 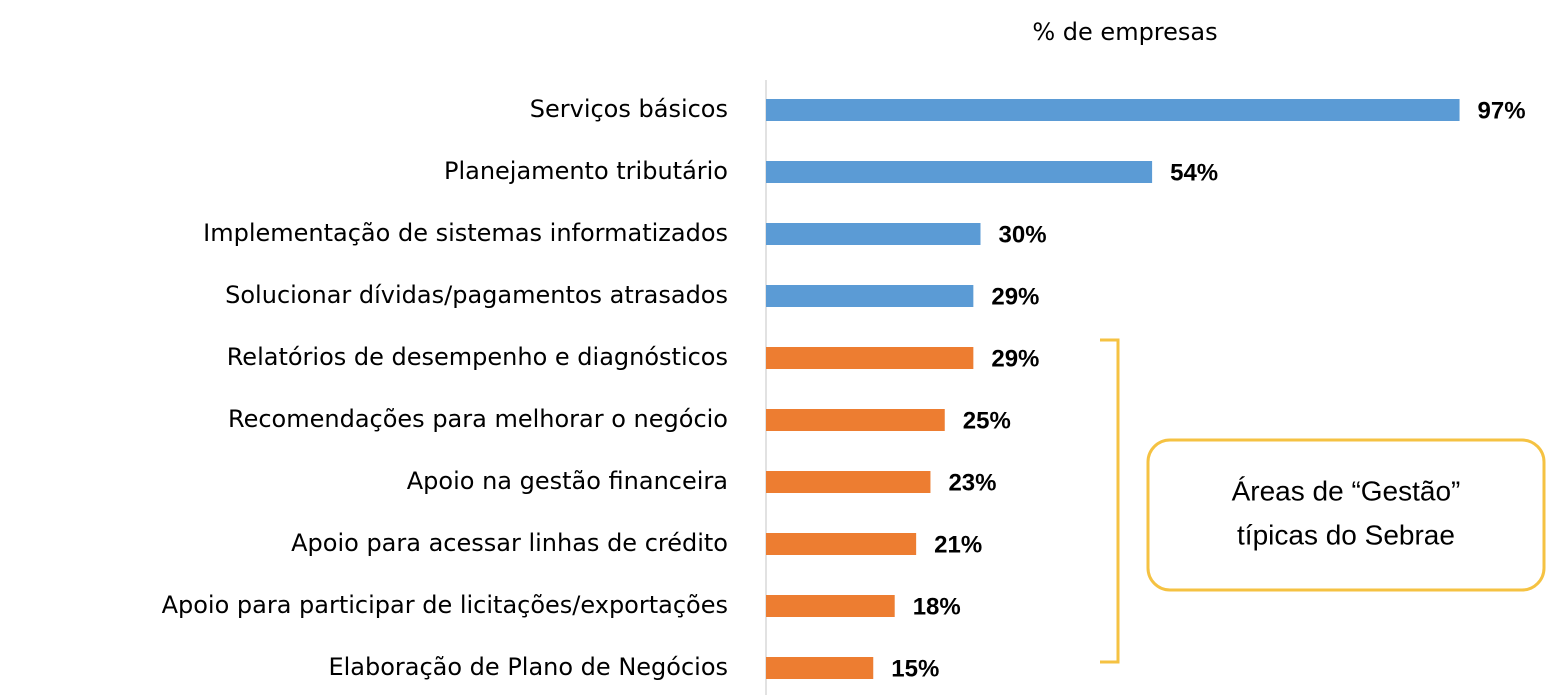 I want to click on category-label: Planejamento tributário, so click(x=586, y=171).